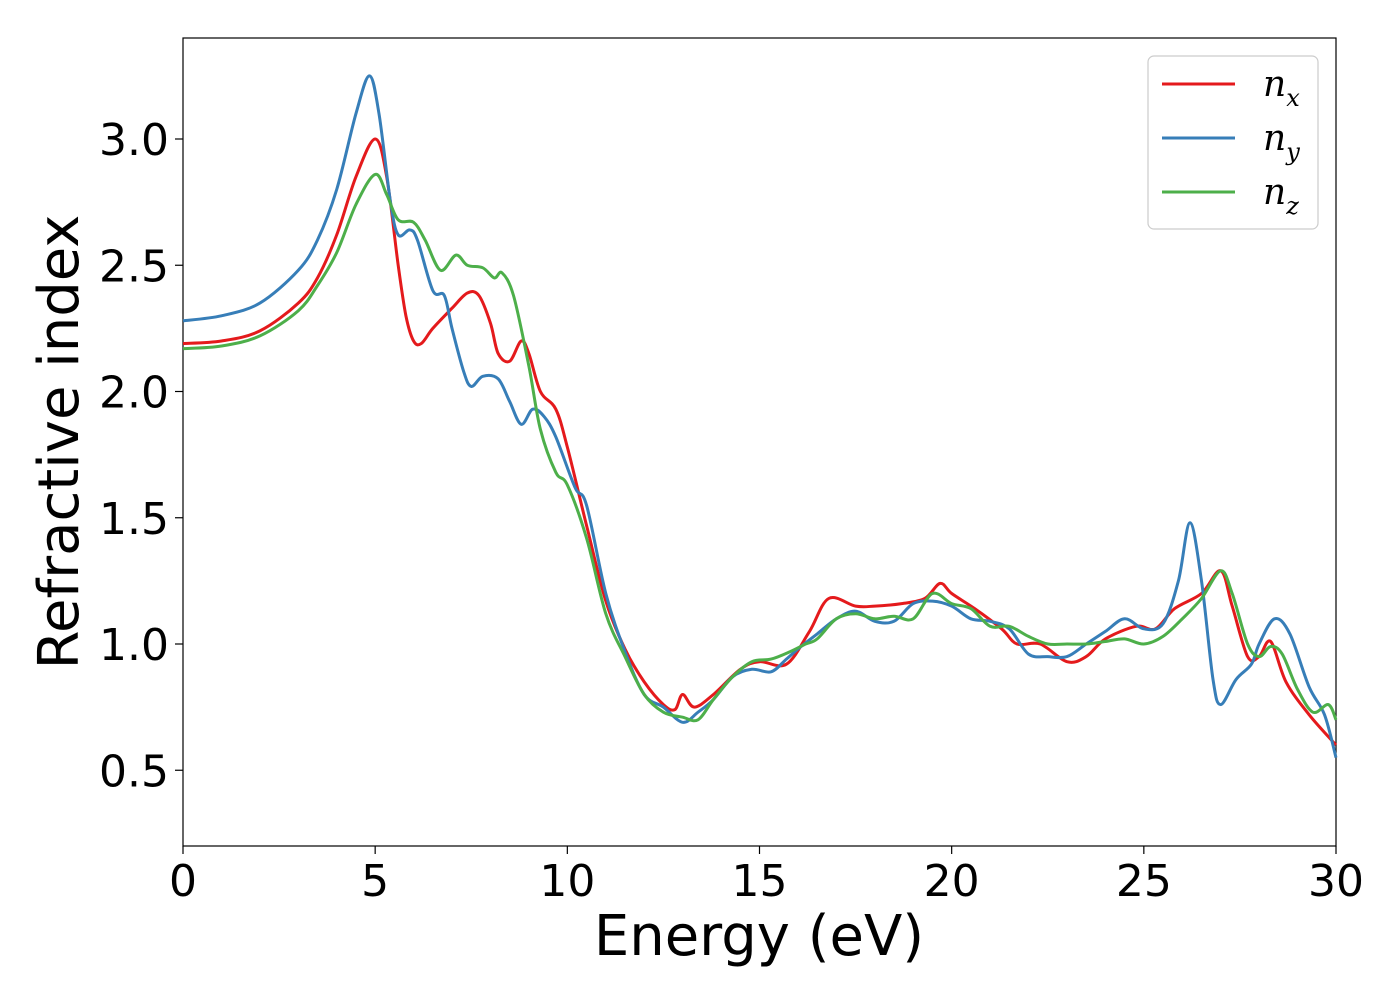  I want to click on x-tick-label: 10, so click(567, 881).